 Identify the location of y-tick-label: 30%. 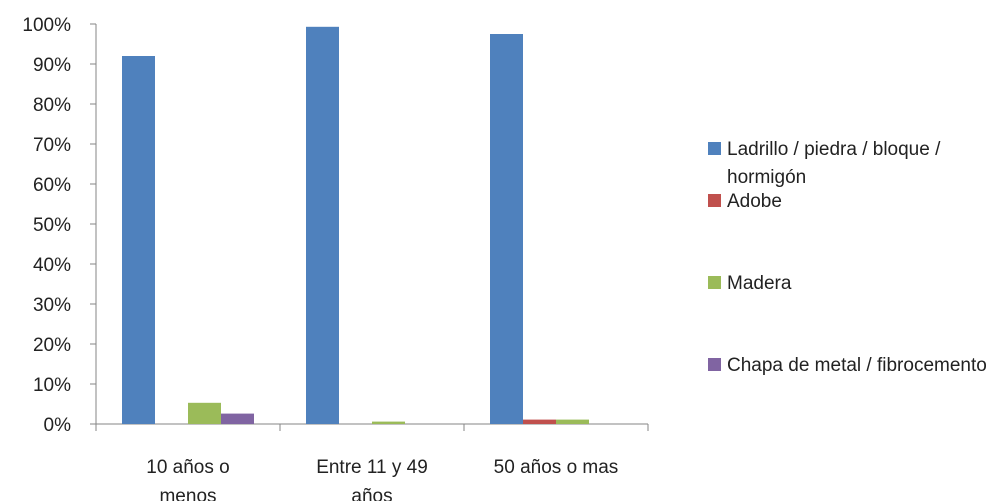
(52, 305).